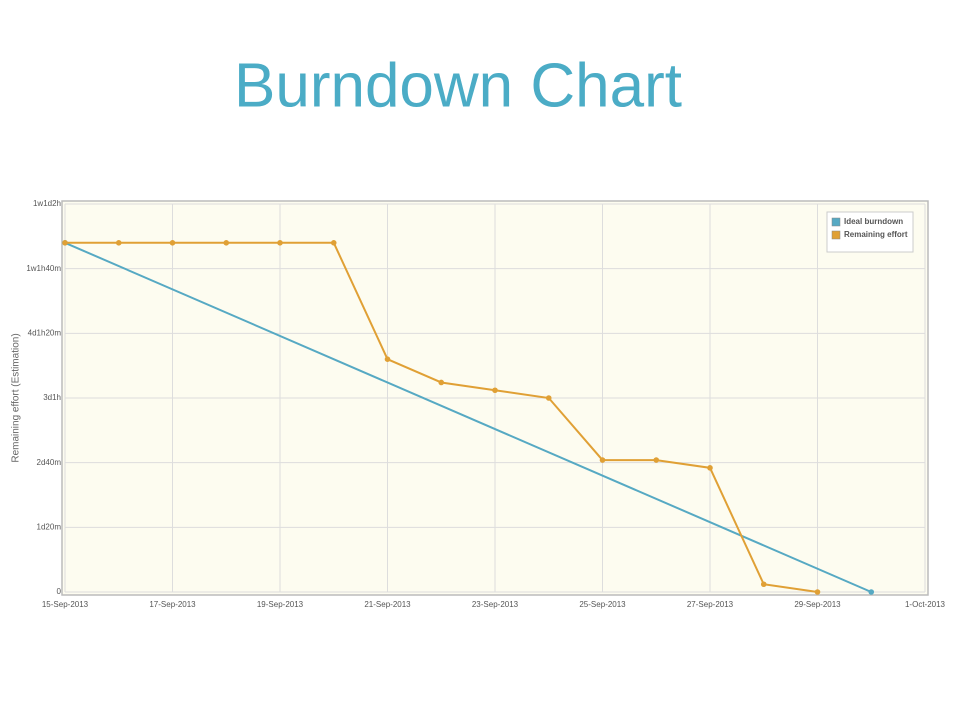 This screenshot has width=960, height=720. What do you see at coordinates (45, 332) in the screenshot?
I see `y-tick-label: 4d1h20m` at bounding box center [45, 332].